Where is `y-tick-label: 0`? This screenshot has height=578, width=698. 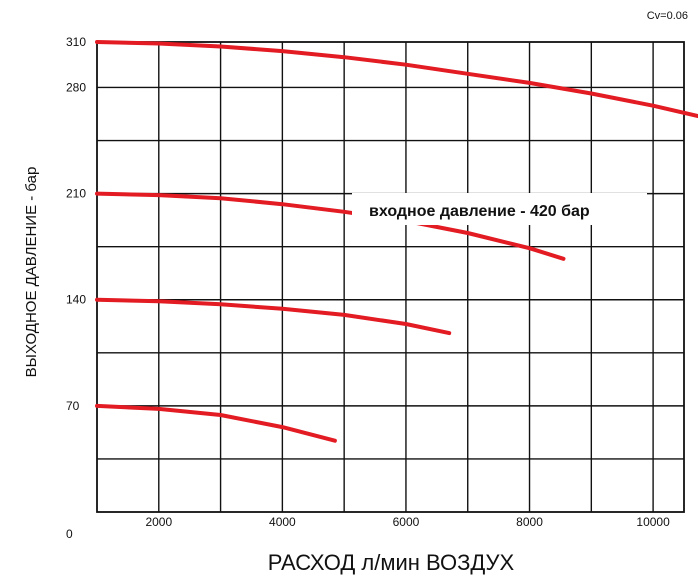 y-tick-label: 0 is located at coordinates (69, 534).